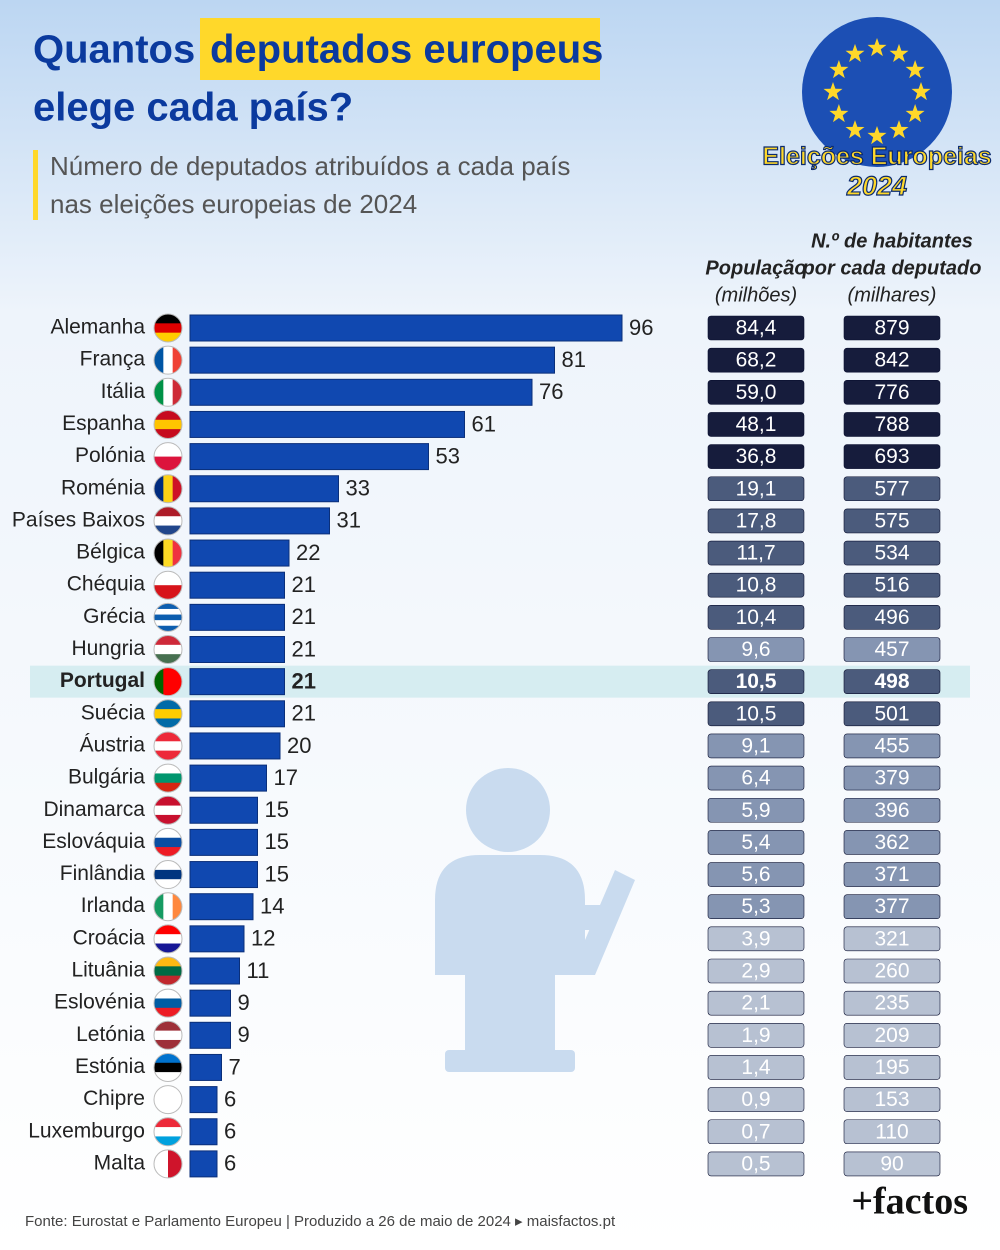 The height and width of the screenshot is (1250, 1000). Describe the element at coordinates (109, 937) in the screenshot. I see `category-label: Croácia` at that location.